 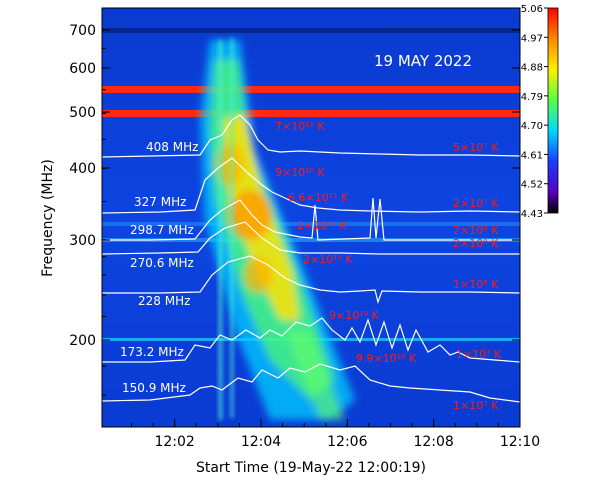 What do you see at coordinates (532, 9) in the screenshot?
I see `colorbar-tick-label: 5.06` at bounding box center [532, 9].